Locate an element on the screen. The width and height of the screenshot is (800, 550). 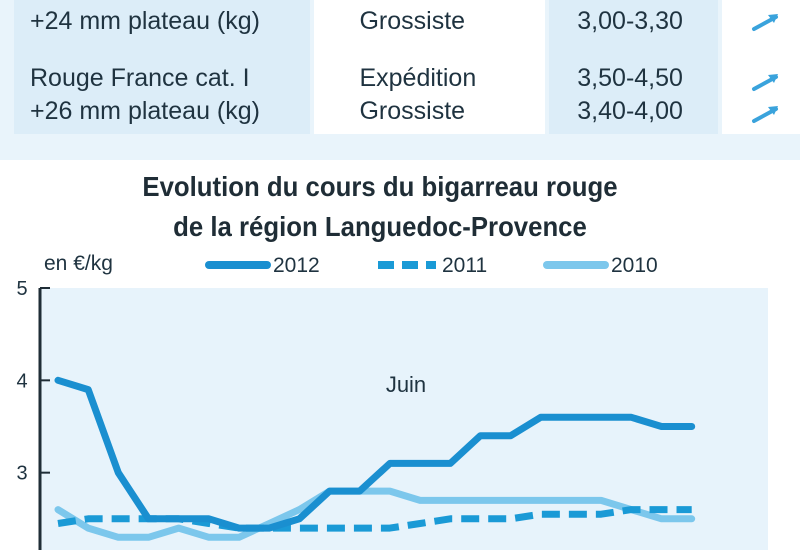
type-cell: Expédition Grossiste is located at coordinates (430, 98).